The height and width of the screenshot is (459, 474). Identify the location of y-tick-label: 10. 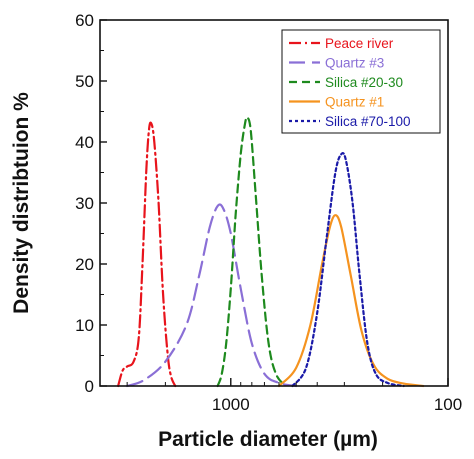
(84, 325).